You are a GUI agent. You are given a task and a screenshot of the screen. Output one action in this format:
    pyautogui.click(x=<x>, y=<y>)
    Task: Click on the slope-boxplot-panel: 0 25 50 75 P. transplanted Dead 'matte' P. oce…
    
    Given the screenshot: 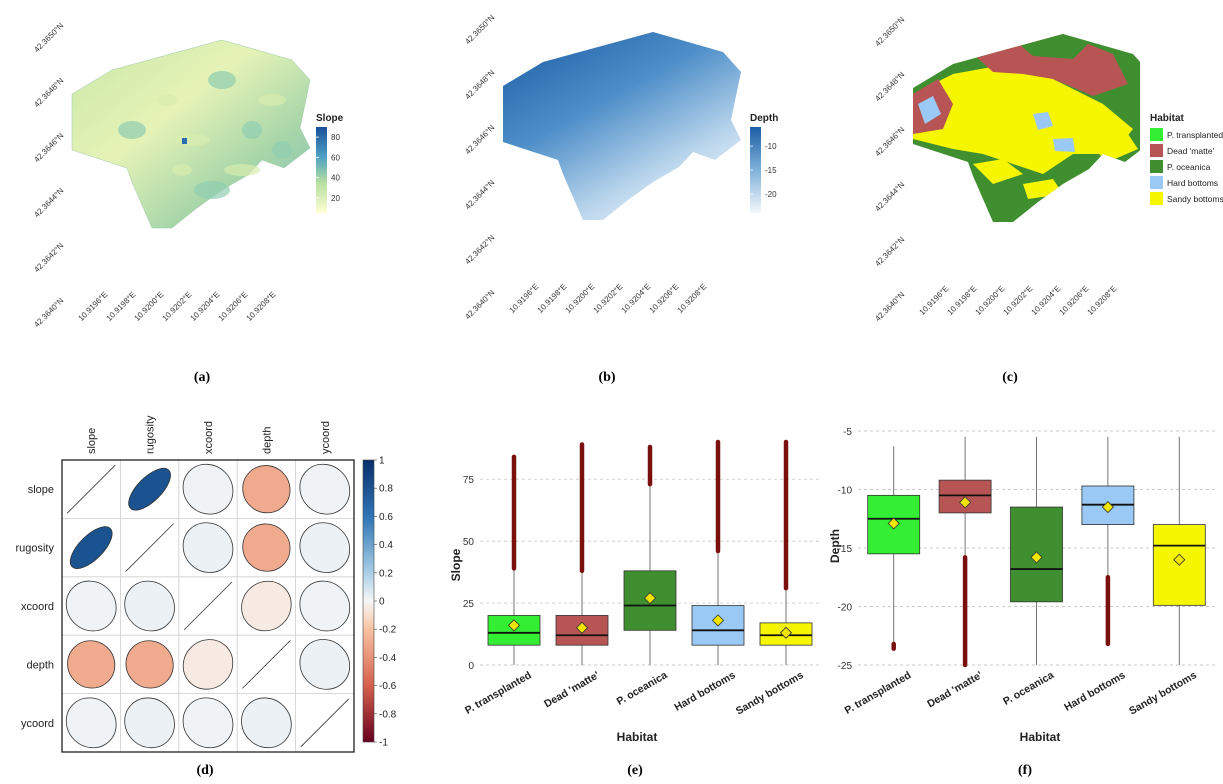 What is the action you would take?
    pyautogui.click(x=634, y=608)
    